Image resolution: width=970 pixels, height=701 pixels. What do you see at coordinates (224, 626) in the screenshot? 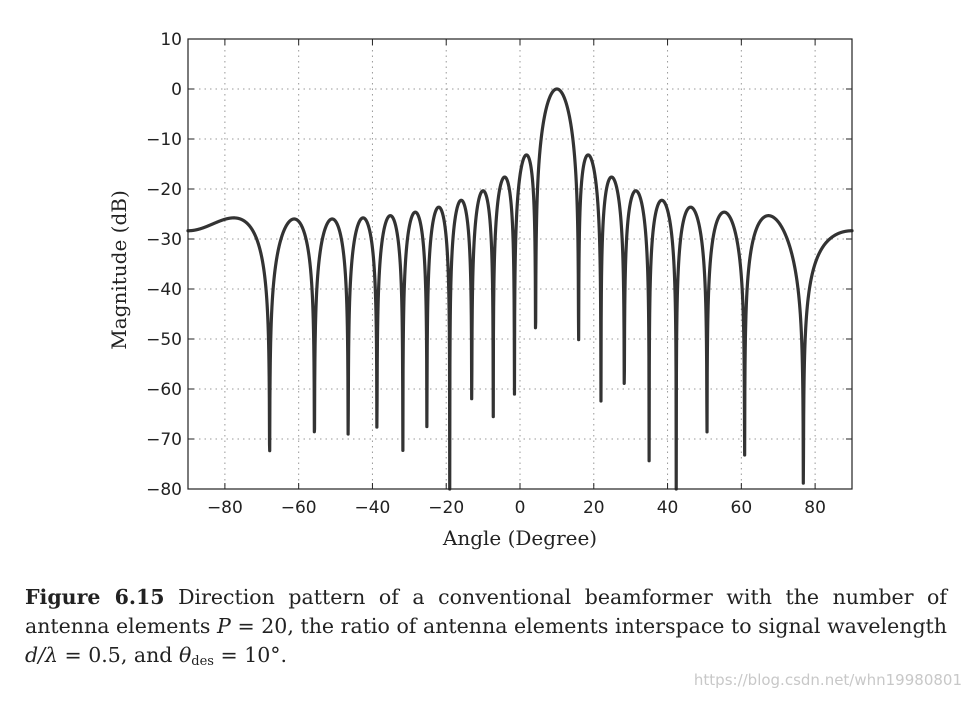
I see `variable-p: P` at bounding box center [224, 626].